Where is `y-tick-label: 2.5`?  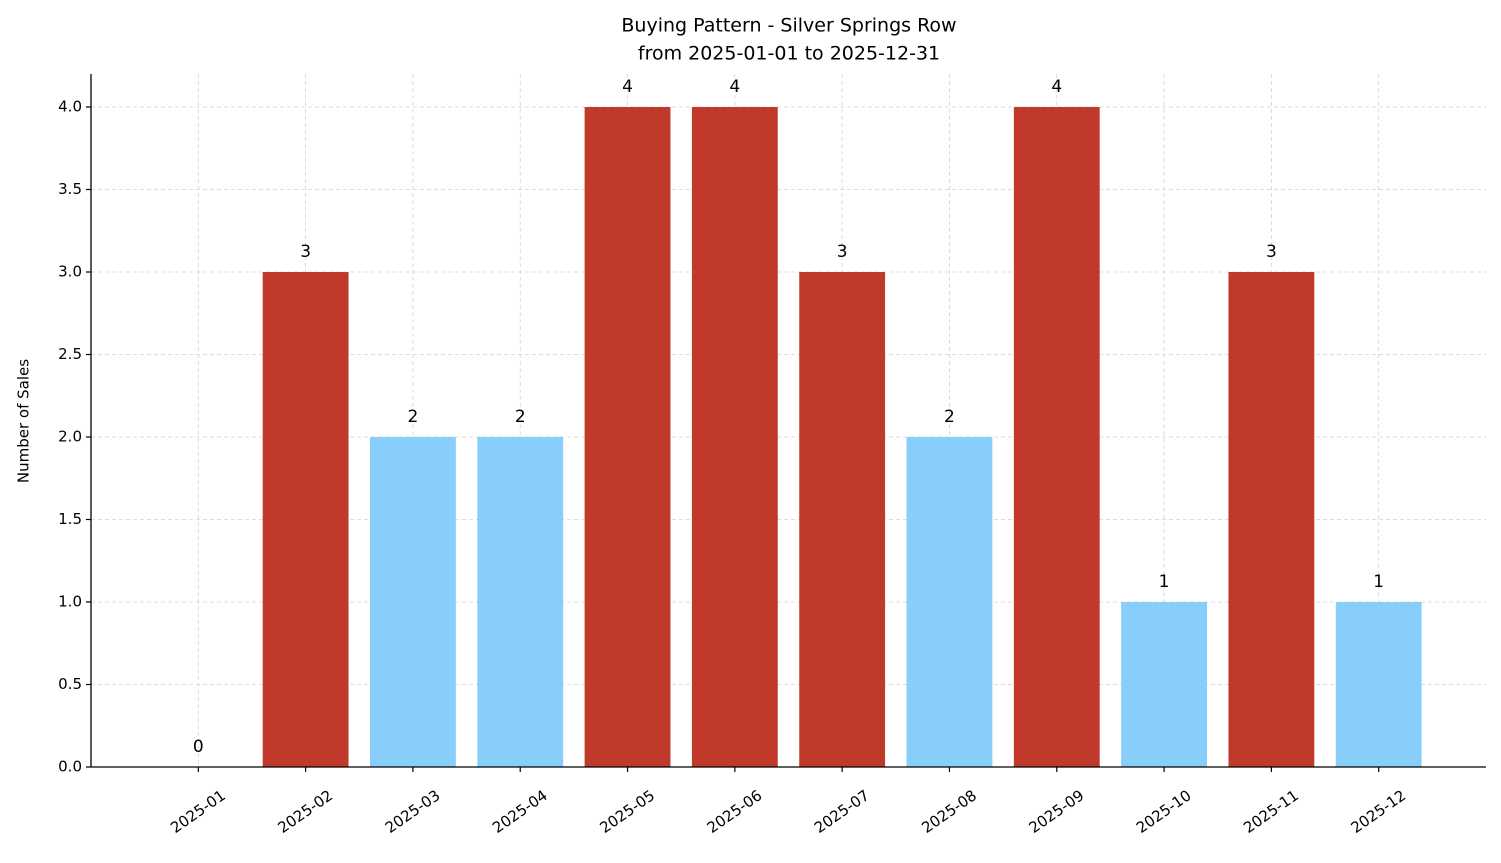 y-tick-label: 2.5 is located at coordinates (70, 354).